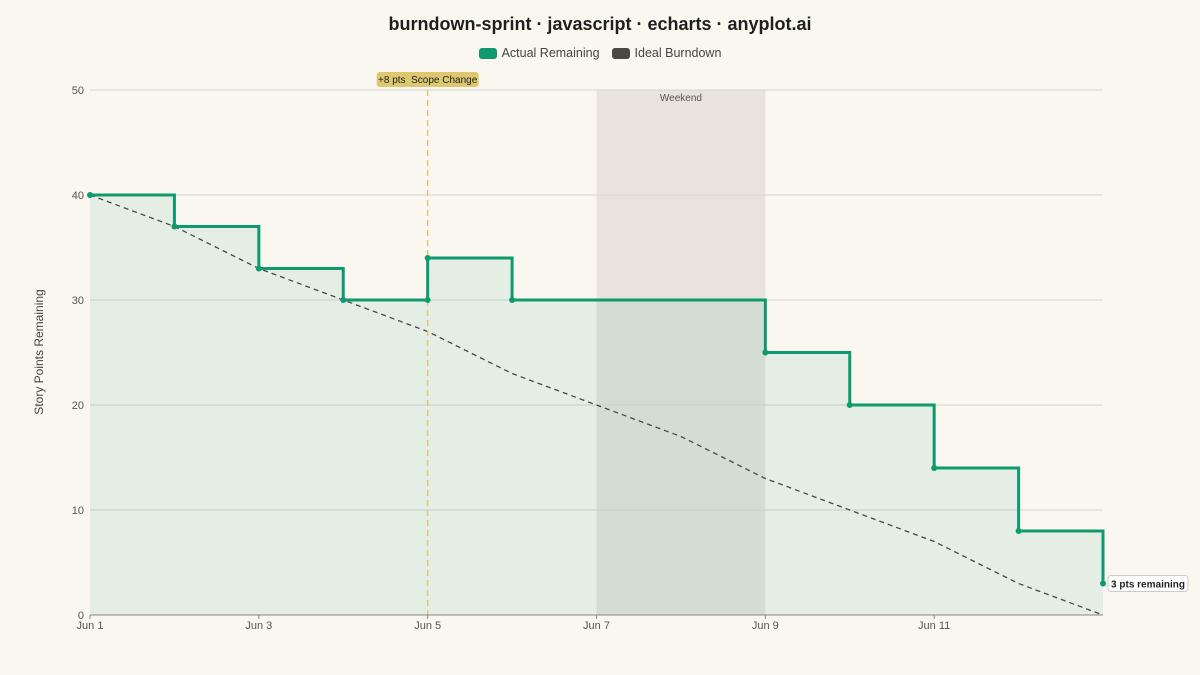 The height and width of the screenshot is (675, 1200). What do you see at coordinates (681, 98) in the screenshot?
I see `weekend-label: Weekend` at bounding box center [681, 98].